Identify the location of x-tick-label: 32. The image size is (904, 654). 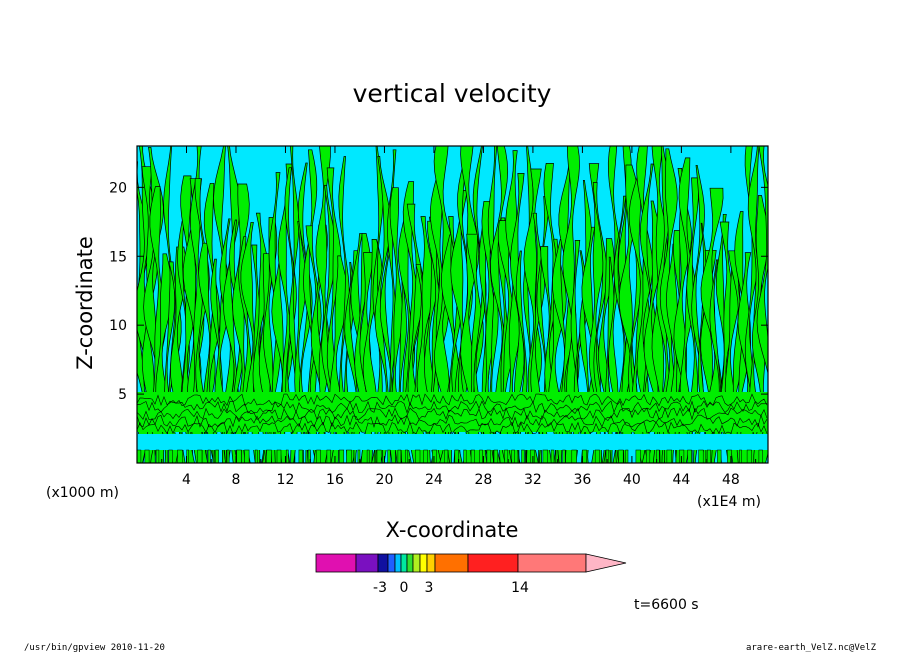
(533, 480).